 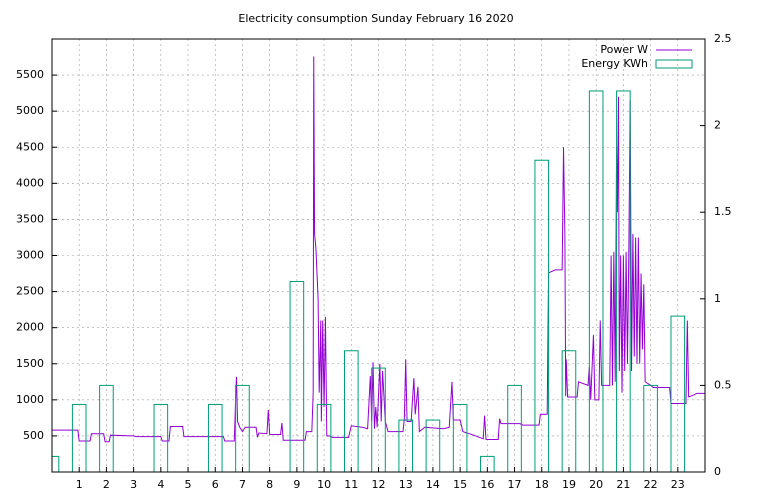 I want to click on legend-swatch, so click(x=674, y=64).